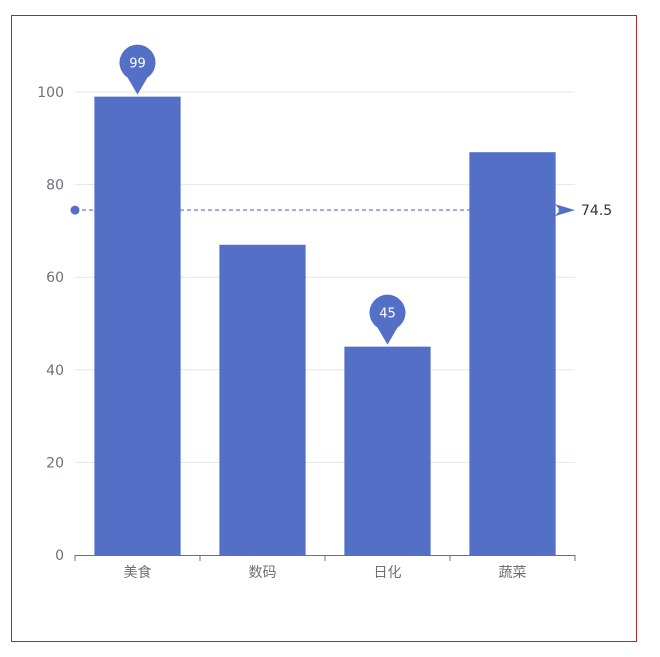 The height and width of the screenshot is (657, 660). What do you see at coordinates (138, 572) in the screenshot?
I see `x-category-label: 美食` at bounding box center [138, 572].